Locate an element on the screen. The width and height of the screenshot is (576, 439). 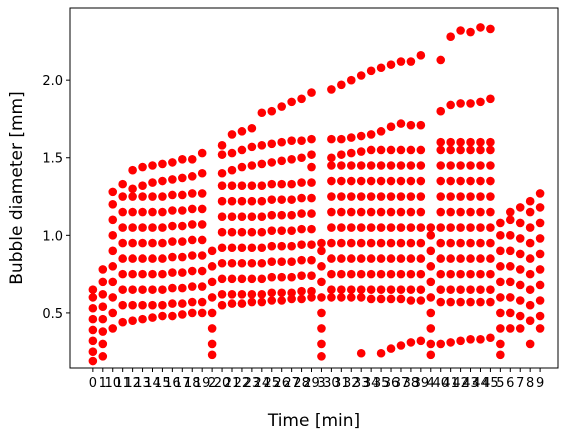
x-tick-label: 18 is located at coordinates (192, 383).